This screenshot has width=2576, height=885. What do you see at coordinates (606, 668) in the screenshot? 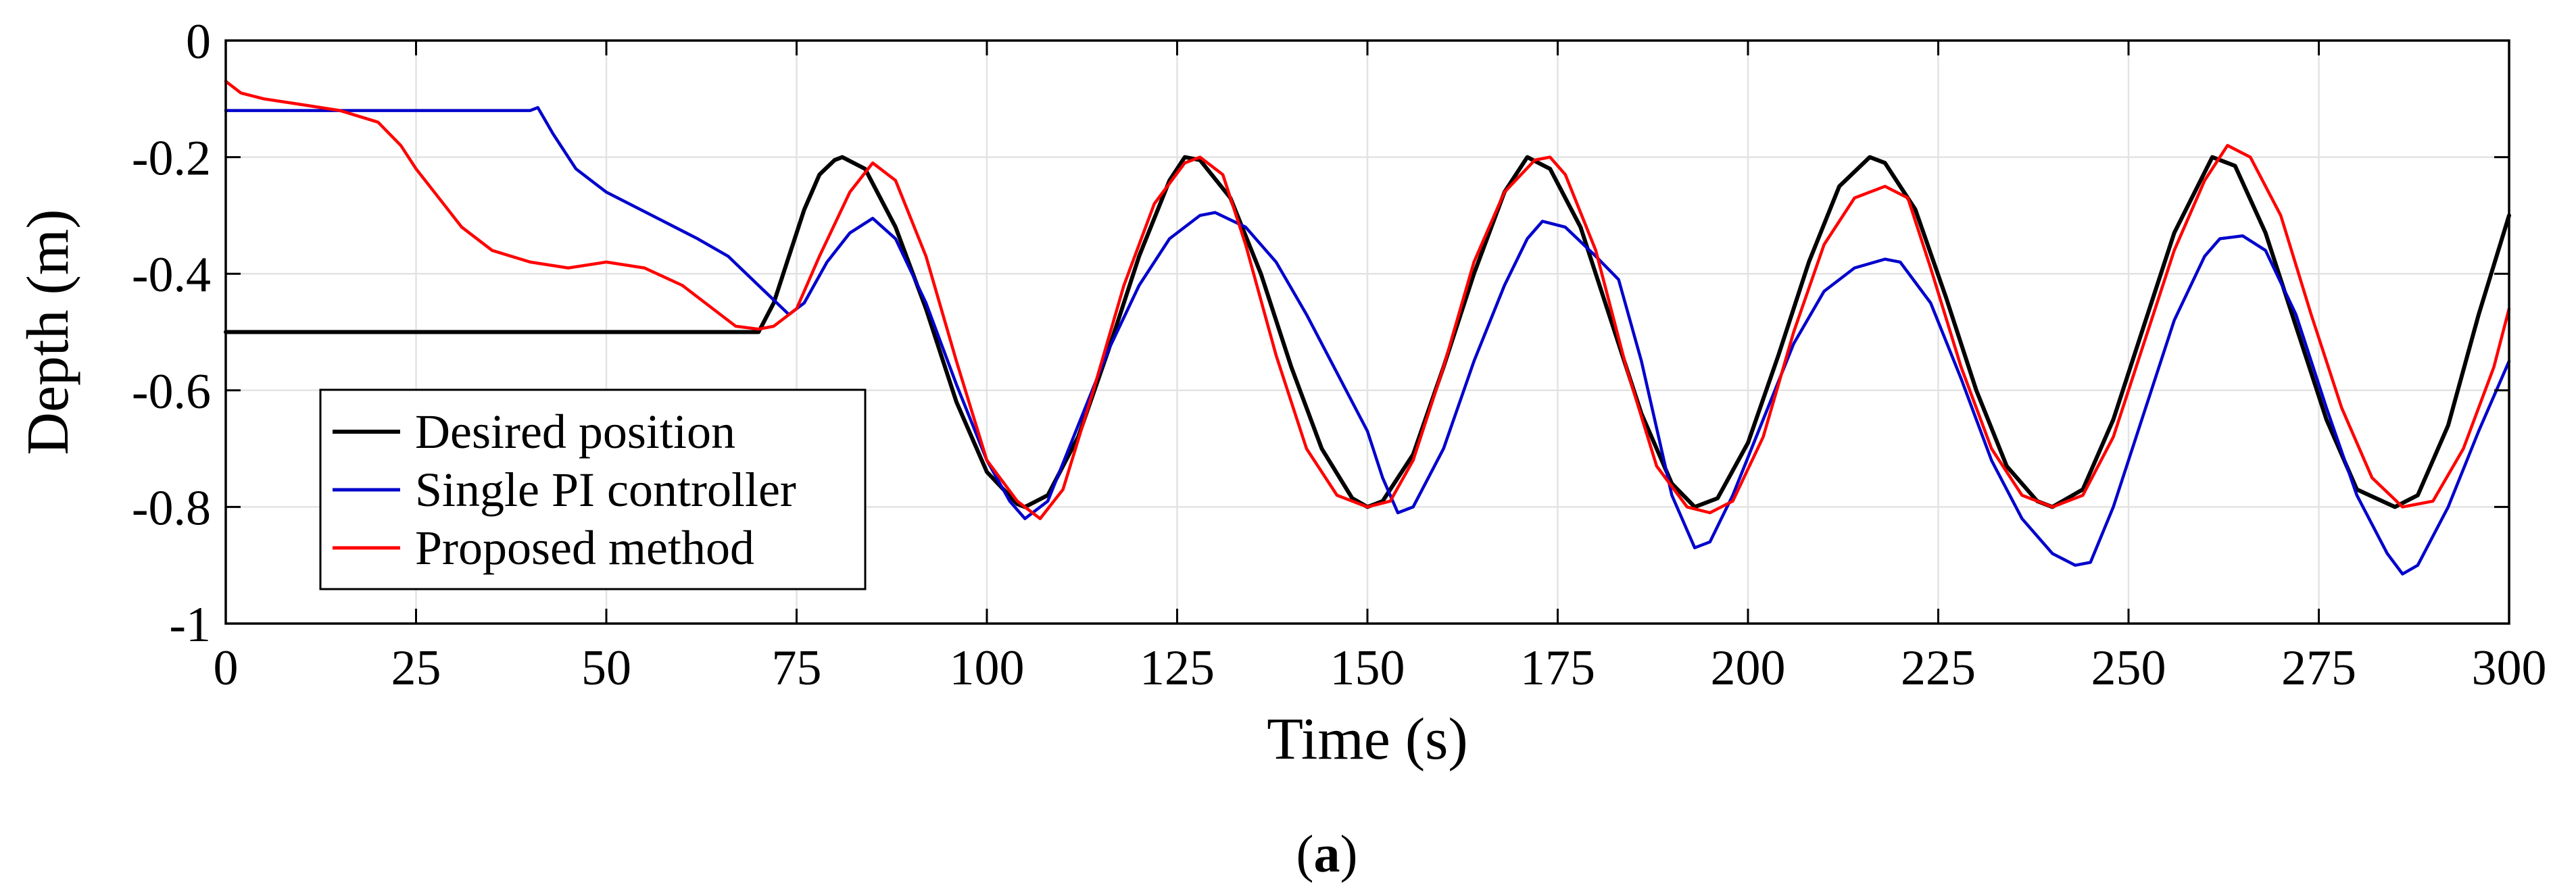
I see `x-tick-label: 50` at bounding box center [606, 668].